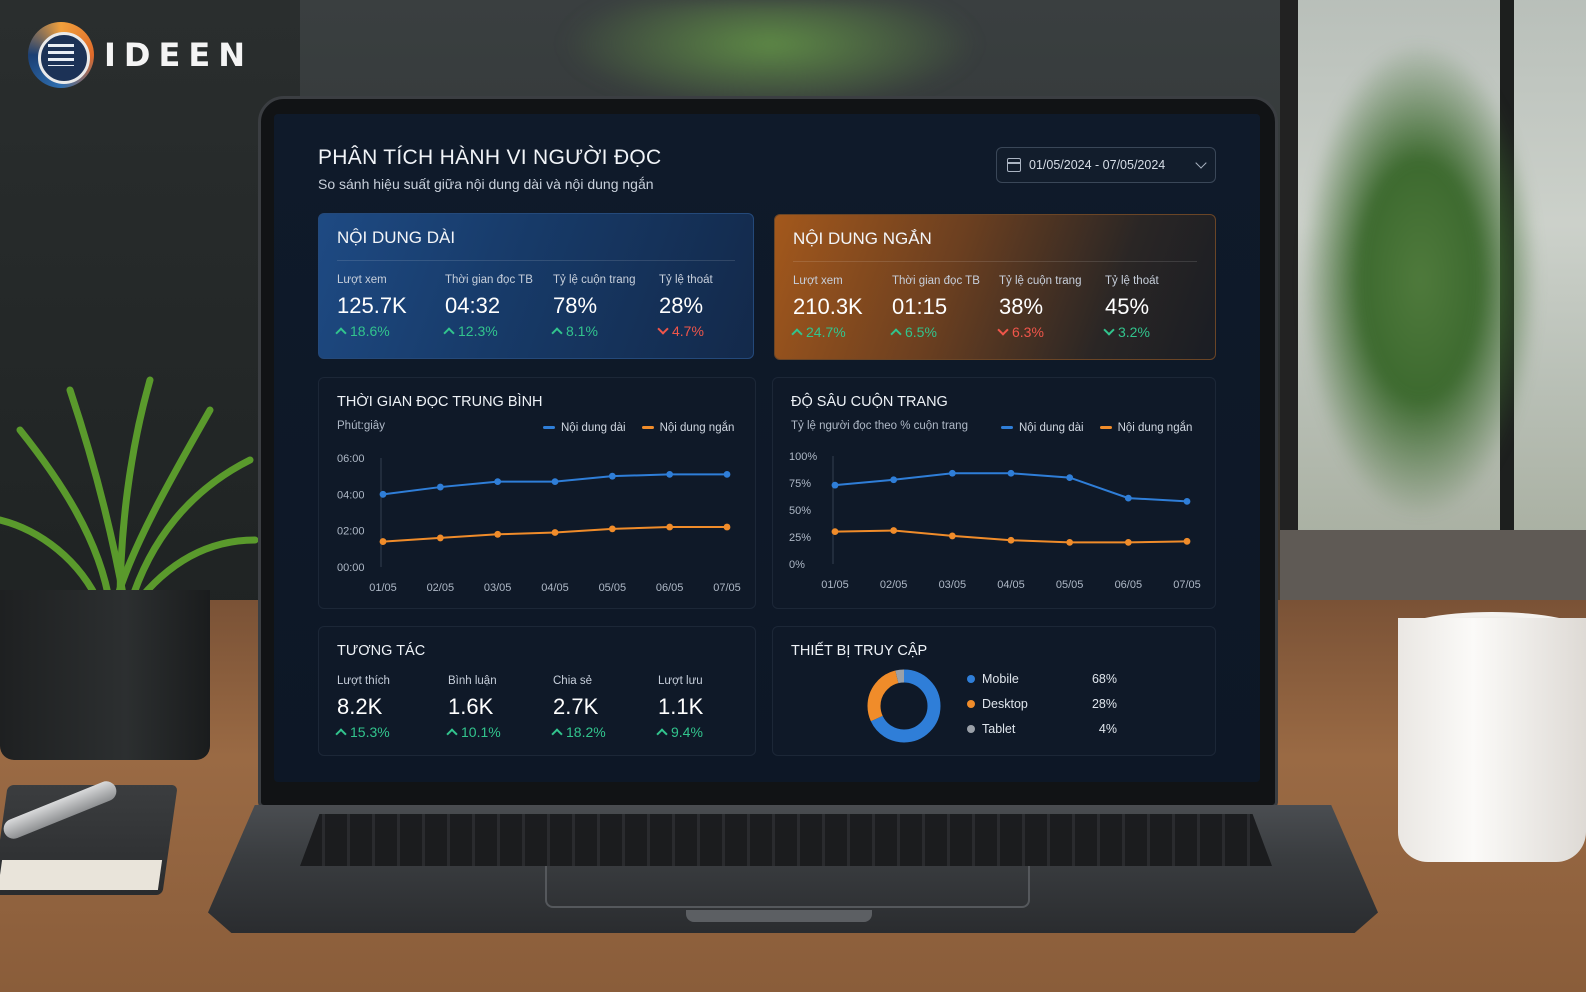 The height and width of the screenshot is (992, 1586). What do you see at coordinates (797, 565) in the screenshot?
I see `y-tick-label: 0%` at bounding box center [797, 565].